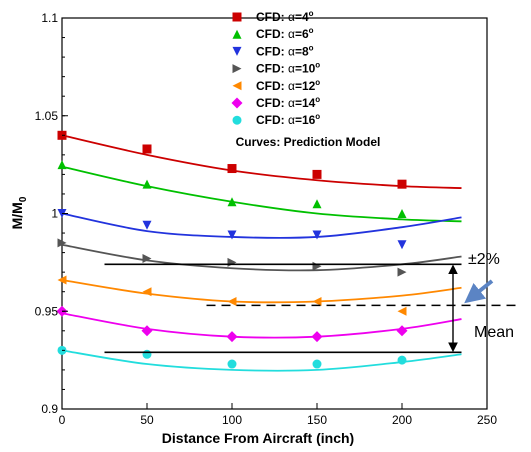 The image size is (531, 452). What do you see at coordinates (305, 120) in the screenshot?
I see `legend-alpha-value: =16` at bounding box center [305, 120].